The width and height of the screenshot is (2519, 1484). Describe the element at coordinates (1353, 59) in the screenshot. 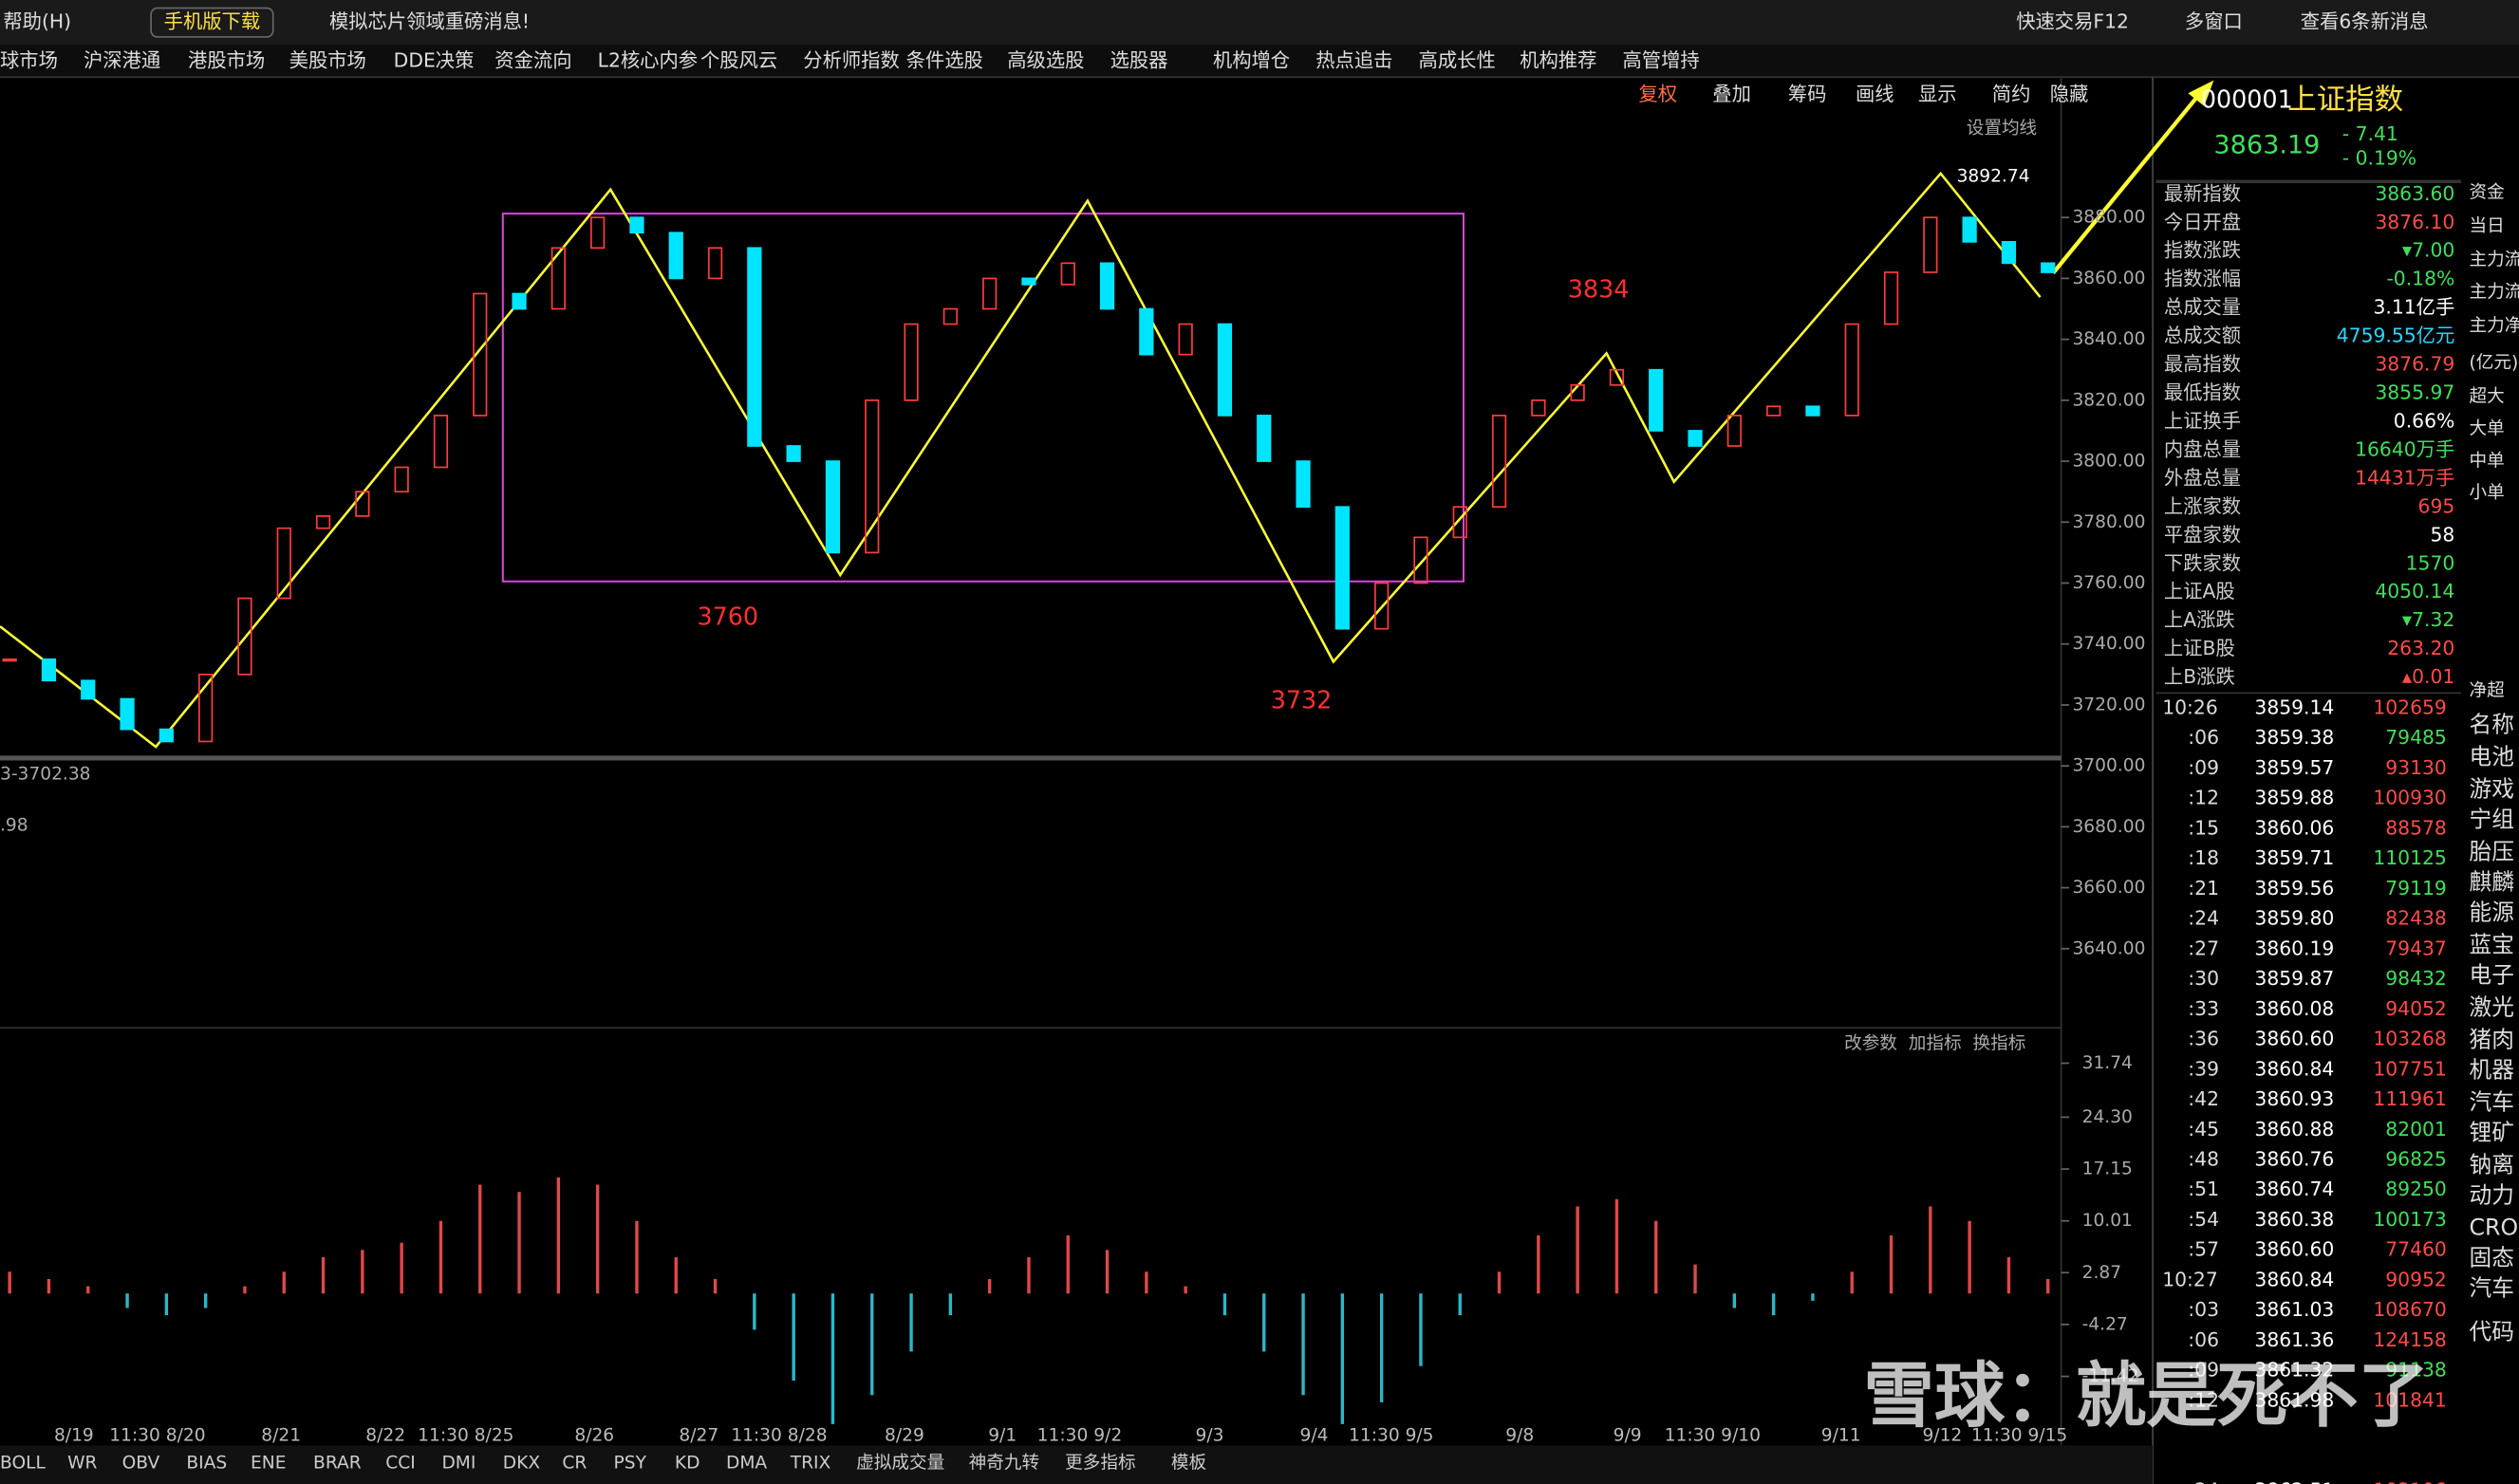

I see `menu-item: 热点追击` at that location.